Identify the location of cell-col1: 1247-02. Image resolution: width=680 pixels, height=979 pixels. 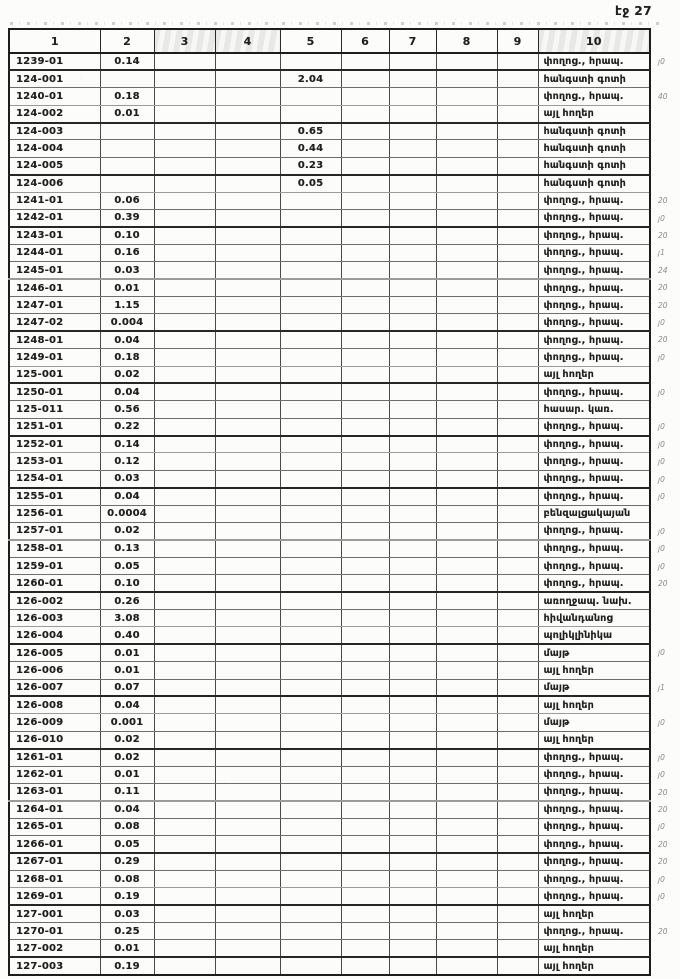
(54, 323).